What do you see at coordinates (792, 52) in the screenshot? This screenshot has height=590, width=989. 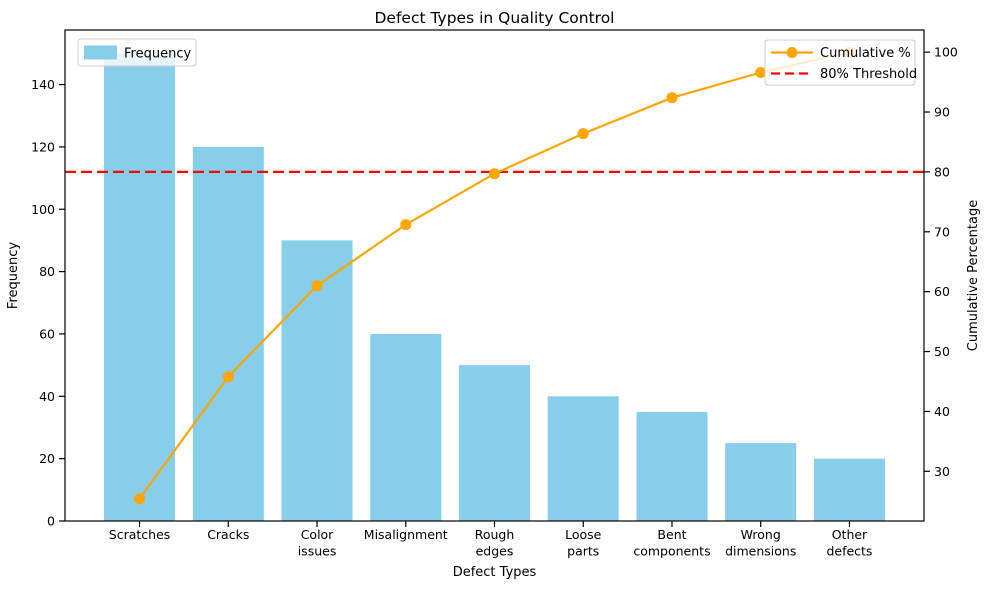 I see `legend-cumulative-marker-icon` at bounding box center [792, 52].